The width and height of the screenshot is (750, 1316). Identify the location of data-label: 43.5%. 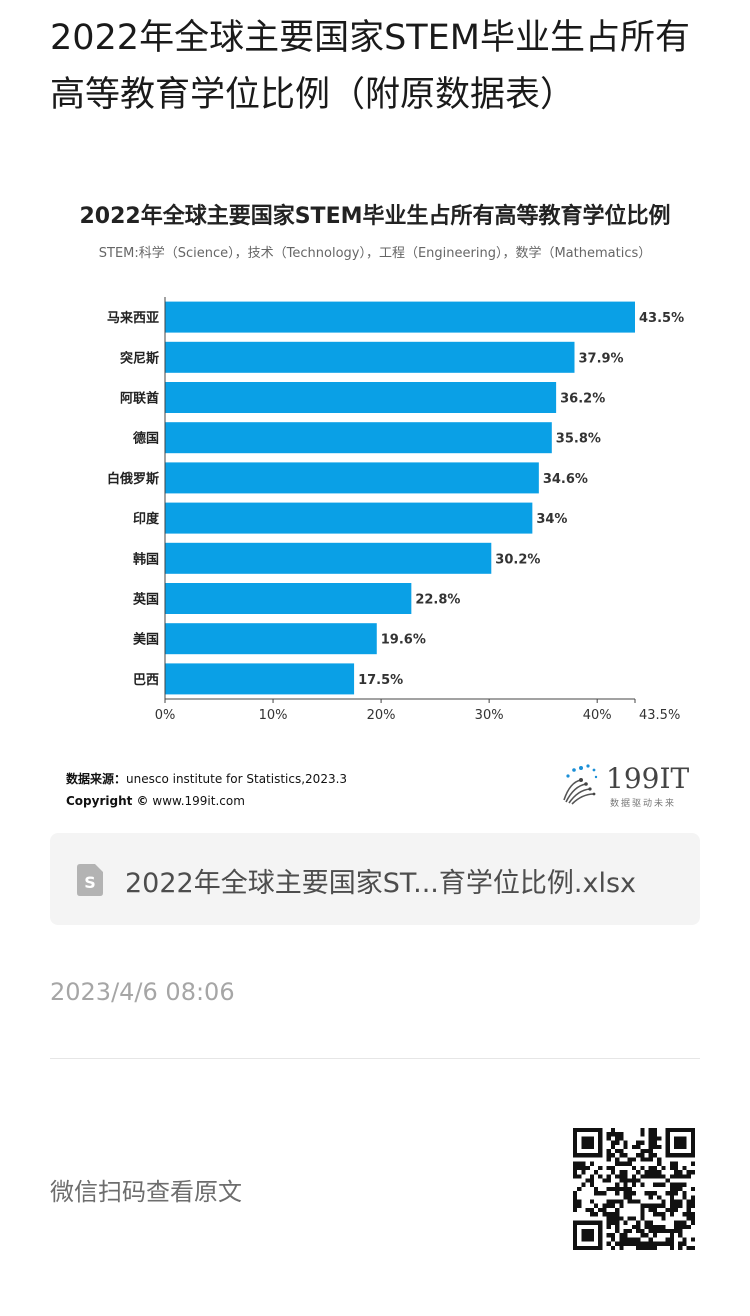
(661, 318).